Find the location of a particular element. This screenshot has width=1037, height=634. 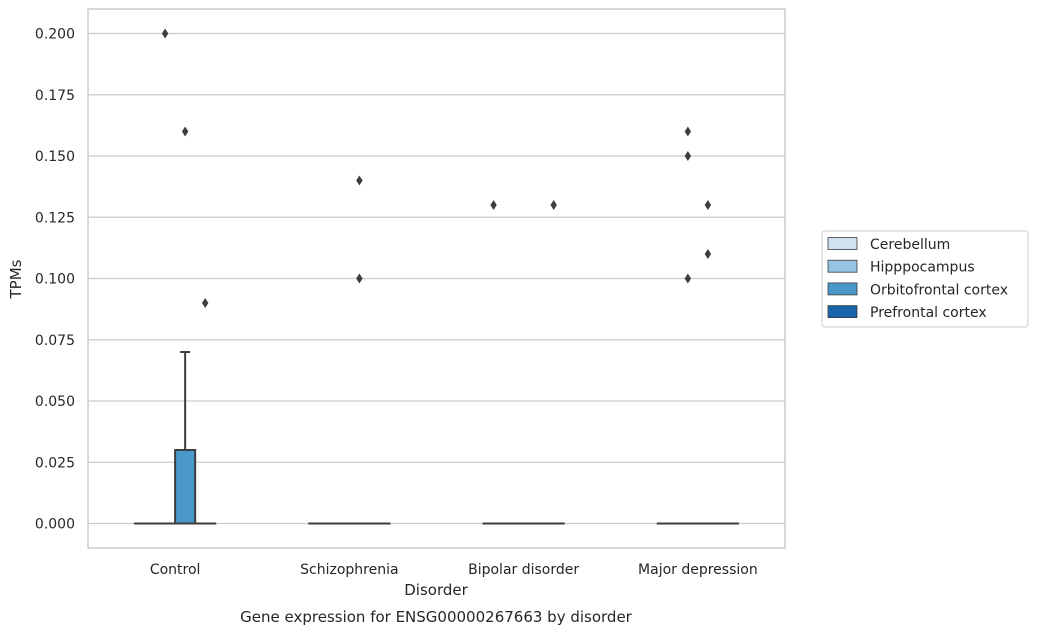

y-tick-label: 0.050 is located at coordinates (55, 402).